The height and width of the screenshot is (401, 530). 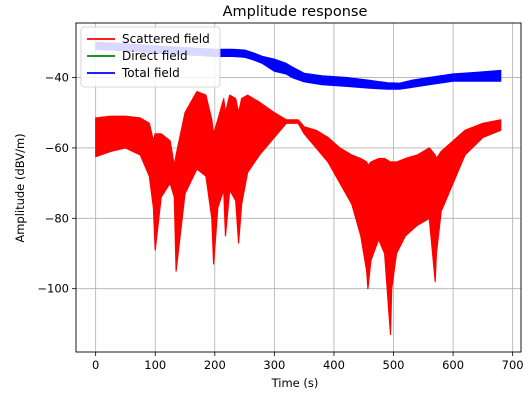 I want to click on x-tick-label-1: 100, so click(x=155, y=365).